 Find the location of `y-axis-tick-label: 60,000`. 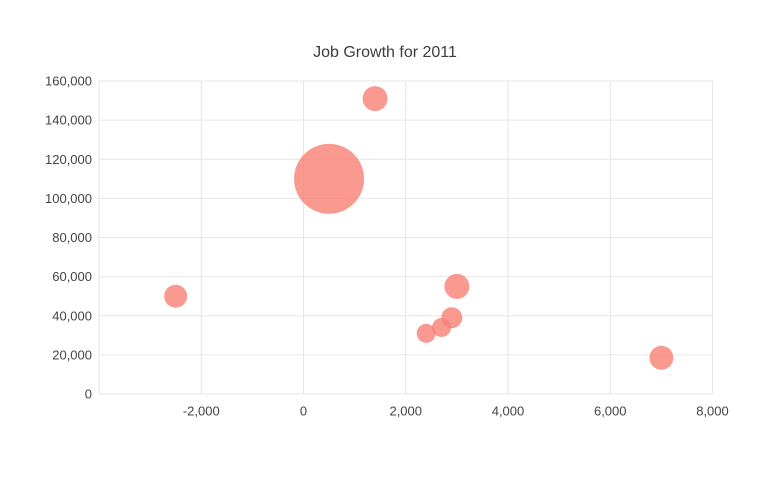

y-axis-tick-label: 60,000 is located at coordinates (72, 276).